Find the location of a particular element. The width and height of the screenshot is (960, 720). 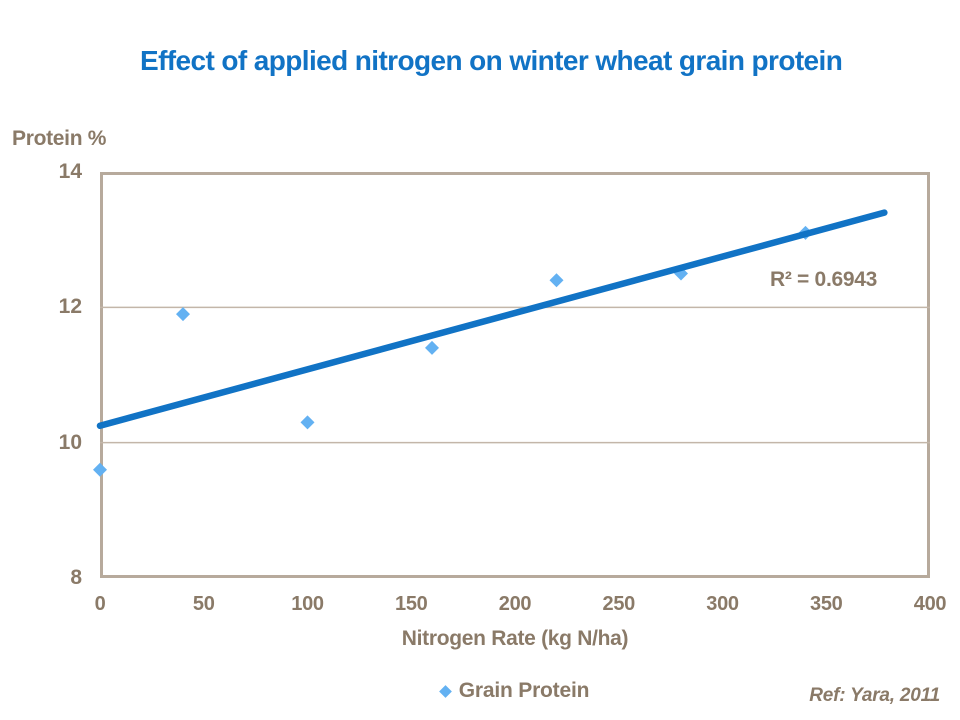

x-tick-label: 100 is located at coordinates (307, 604).